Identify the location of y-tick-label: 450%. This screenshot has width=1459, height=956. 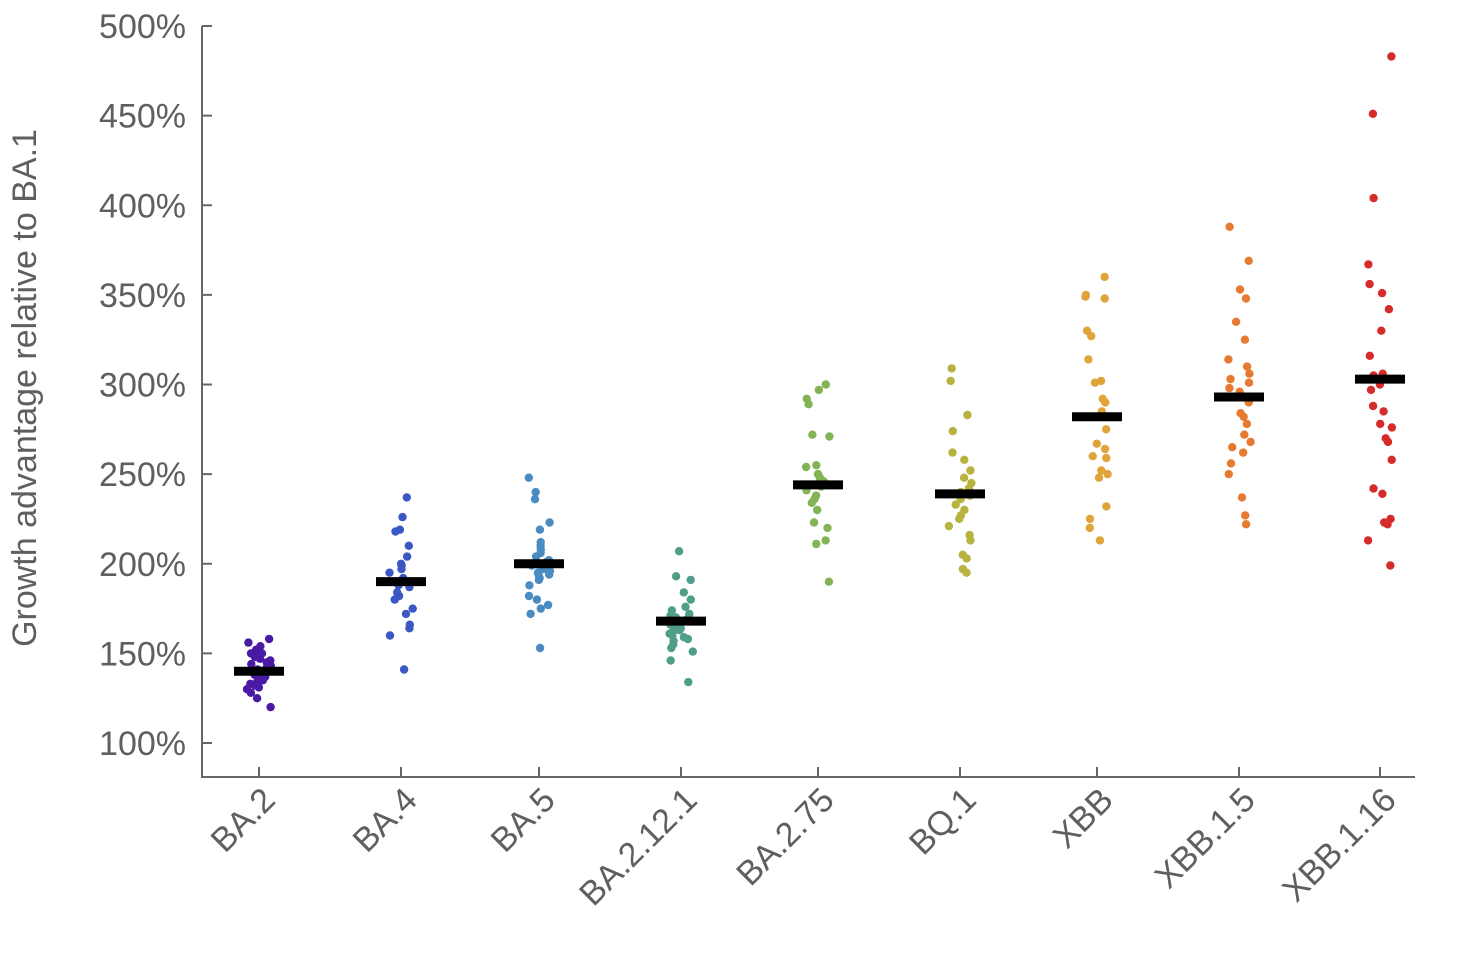
(142, 117).